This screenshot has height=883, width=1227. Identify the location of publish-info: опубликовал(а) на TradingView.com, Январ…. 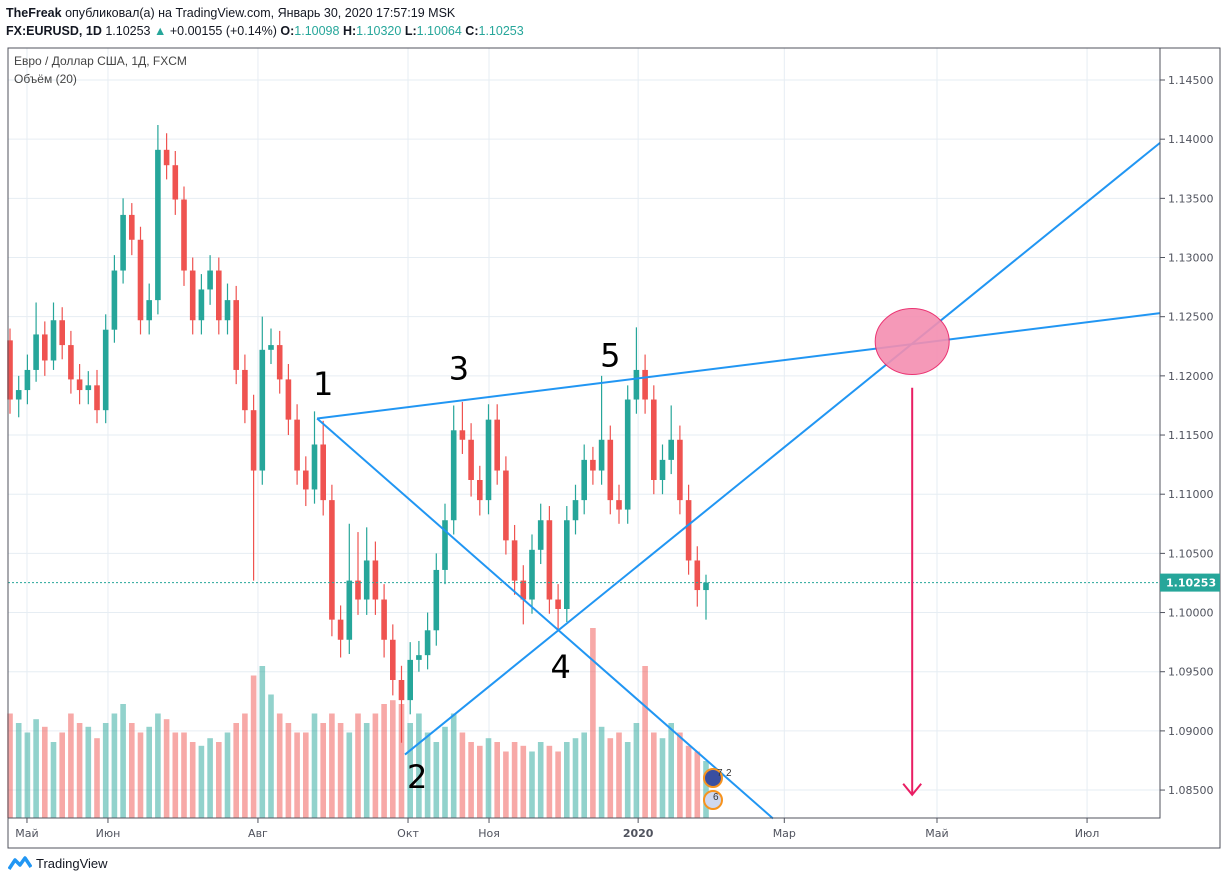
(260, 13).